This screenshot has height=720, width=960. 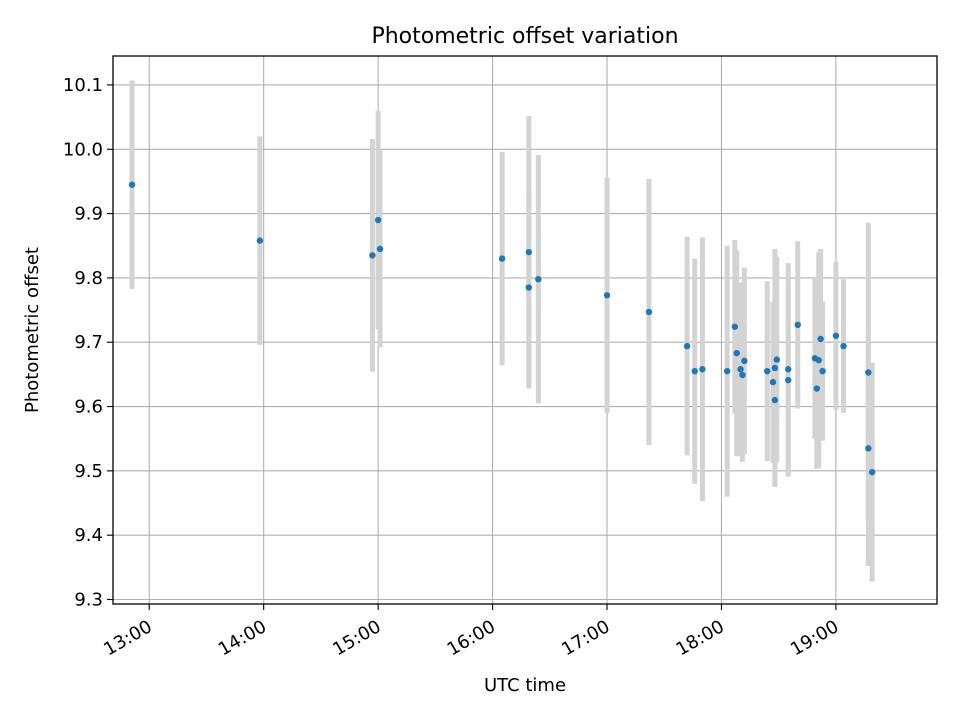 I want to click on chart-title: Photometric offset variation, so click(x=524, y=36).